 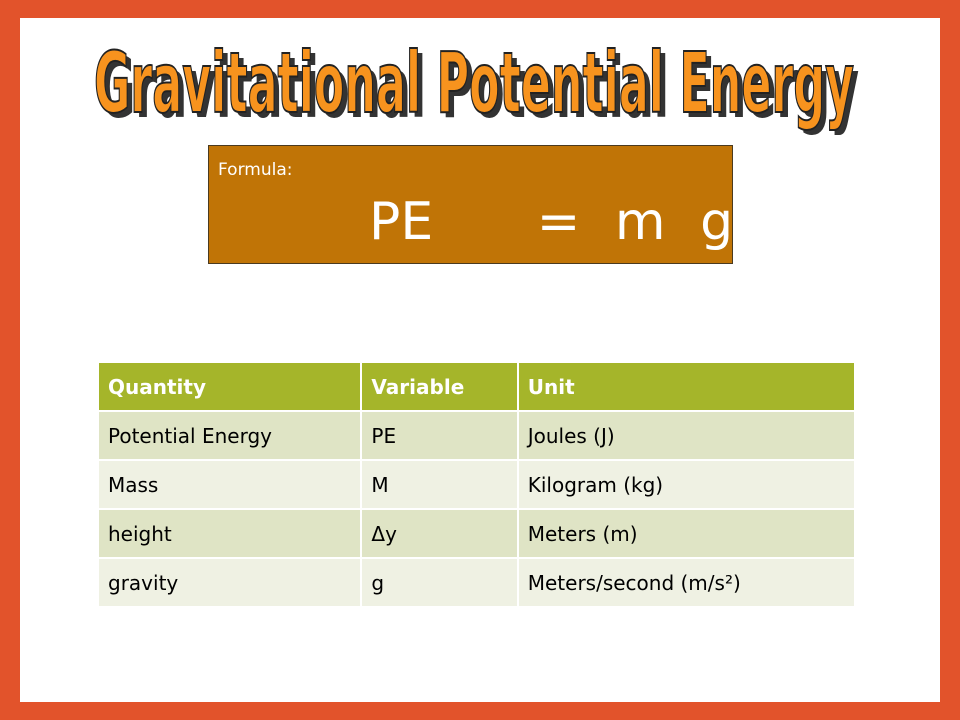 I want to click on table-cell: gravity, so click(x=229, y=582).